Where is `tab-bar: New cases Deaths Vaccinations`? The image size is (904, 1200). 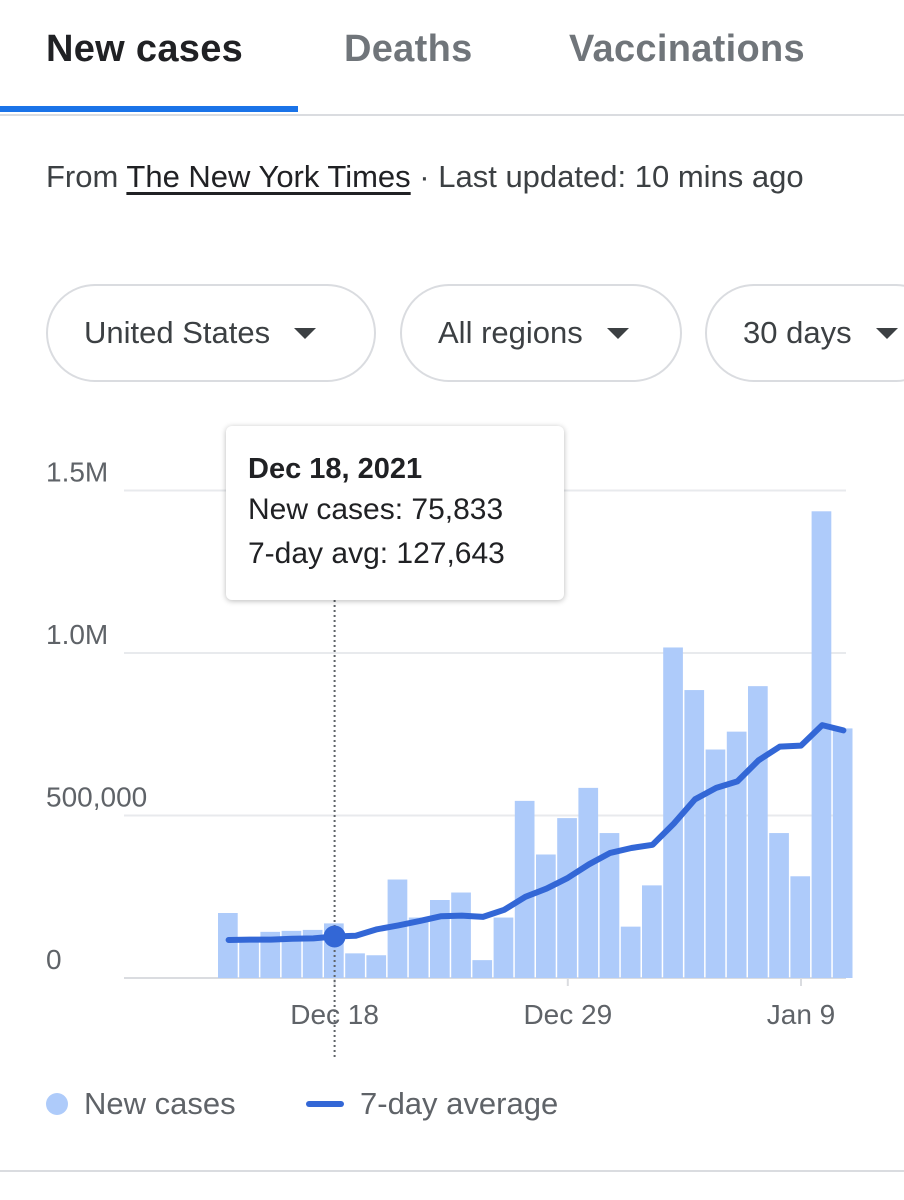
tab-bar: New cases Deaths Vaccinations is located at coordinates (452, 58).